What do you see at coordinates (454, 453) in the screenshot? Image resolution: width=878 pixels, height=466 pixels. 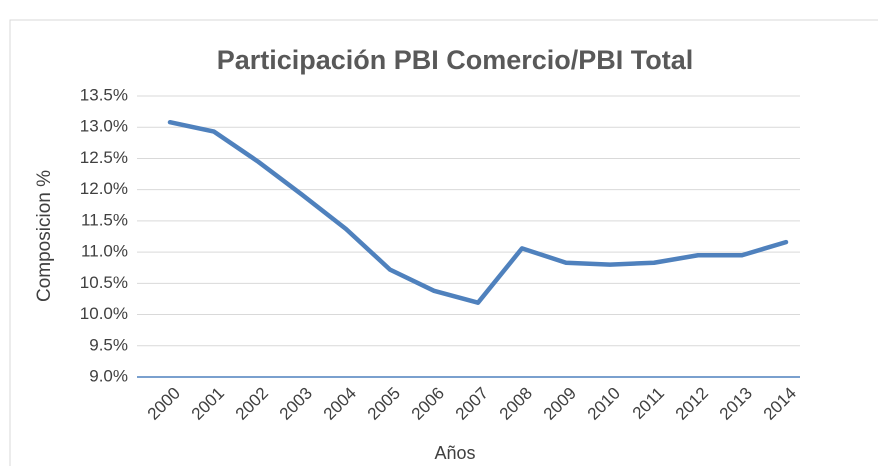 I see `x-axis-title: Años` at bounding box center [454, 453].